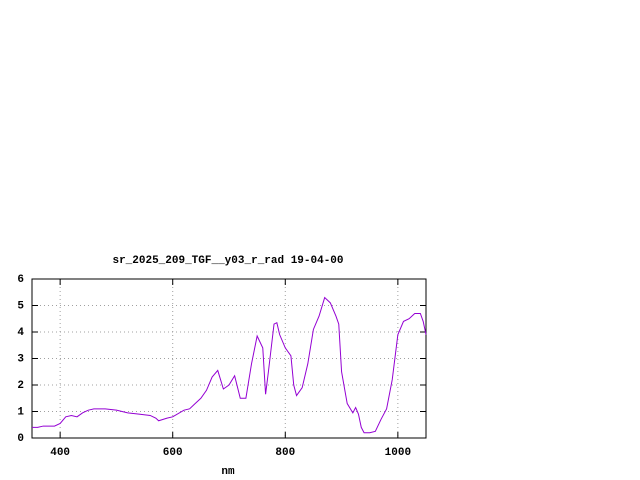 This screenshot has height=480, width=640. Describe the element at coordinates (227, 261) in the screenshot. I see `chart-title: sr_2025_209_TGF__y03_r_rad 19-04-00` at that location.